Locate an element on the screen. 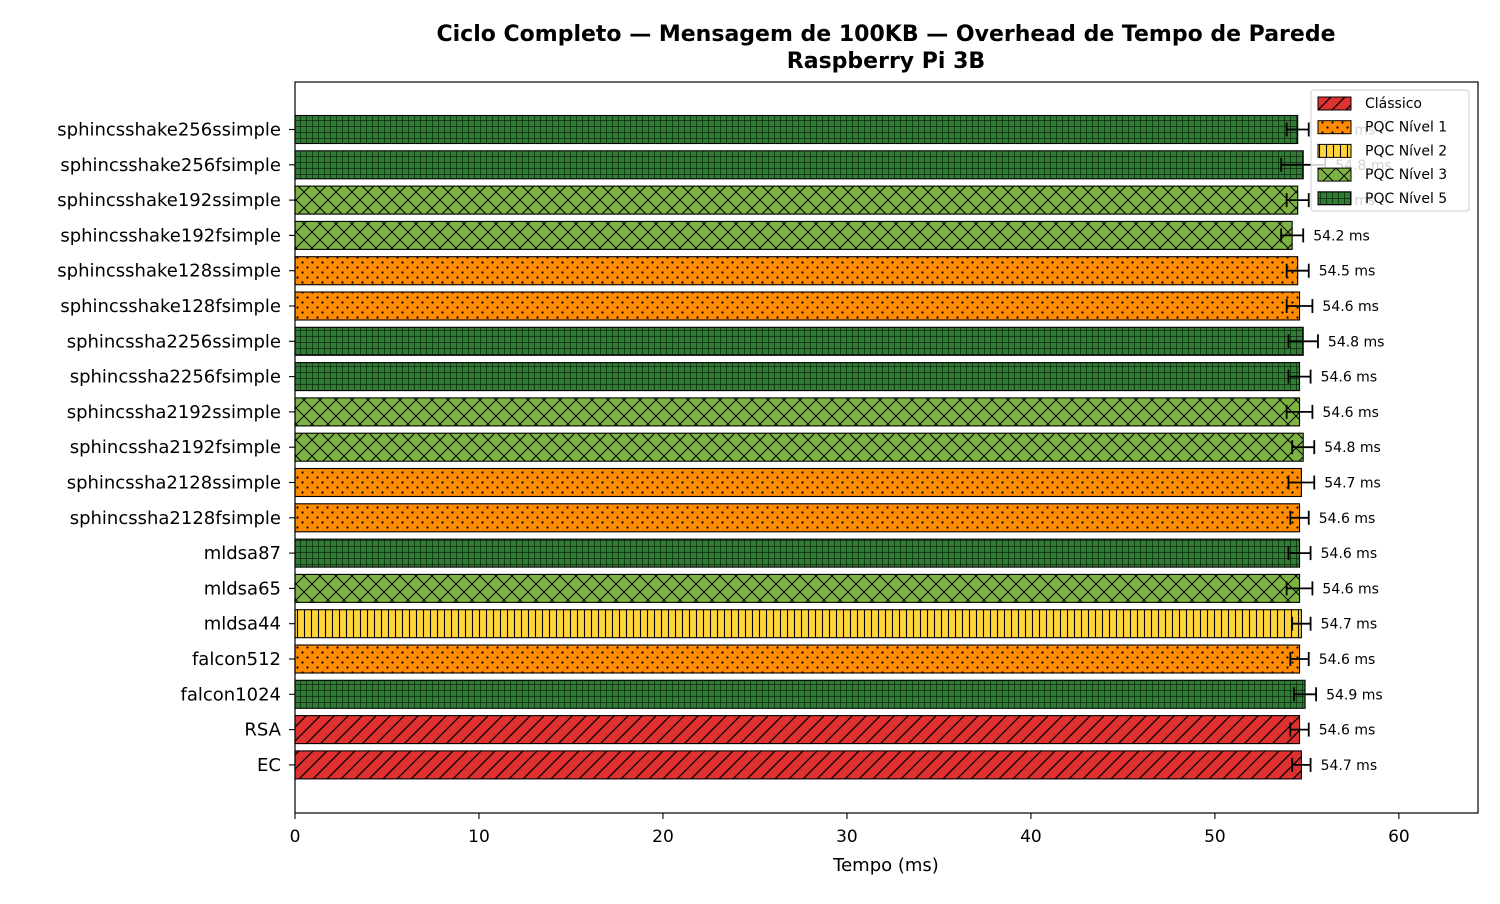 The height and width of the screenshot is (904, 1500). data-label-sphincsshake128ssimple: 54.5 ms is located at coordinates (1347, 272).